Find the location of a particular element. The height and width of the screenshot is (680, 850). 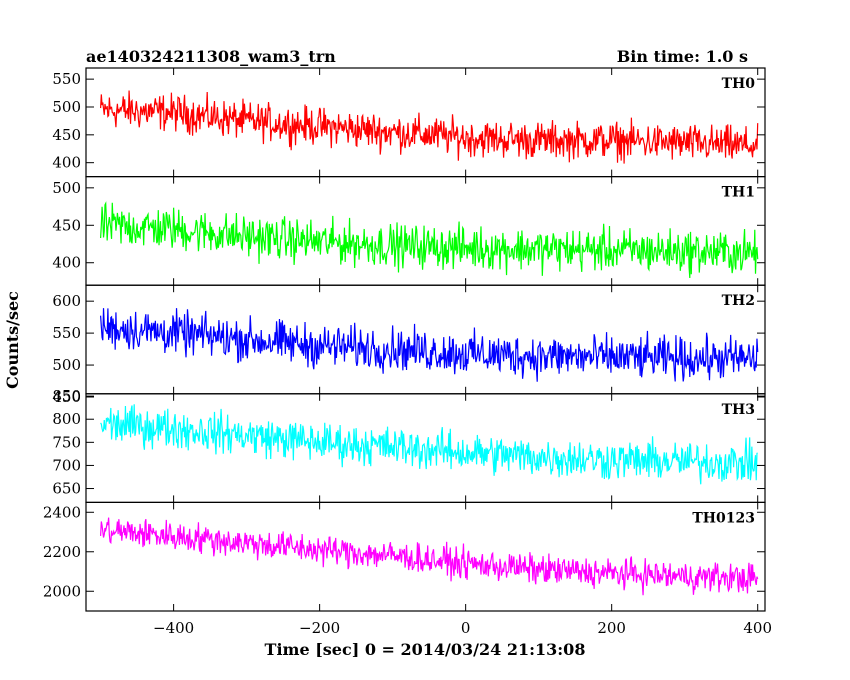

y-tick-label: 800 is located at coordinates (66, 419).